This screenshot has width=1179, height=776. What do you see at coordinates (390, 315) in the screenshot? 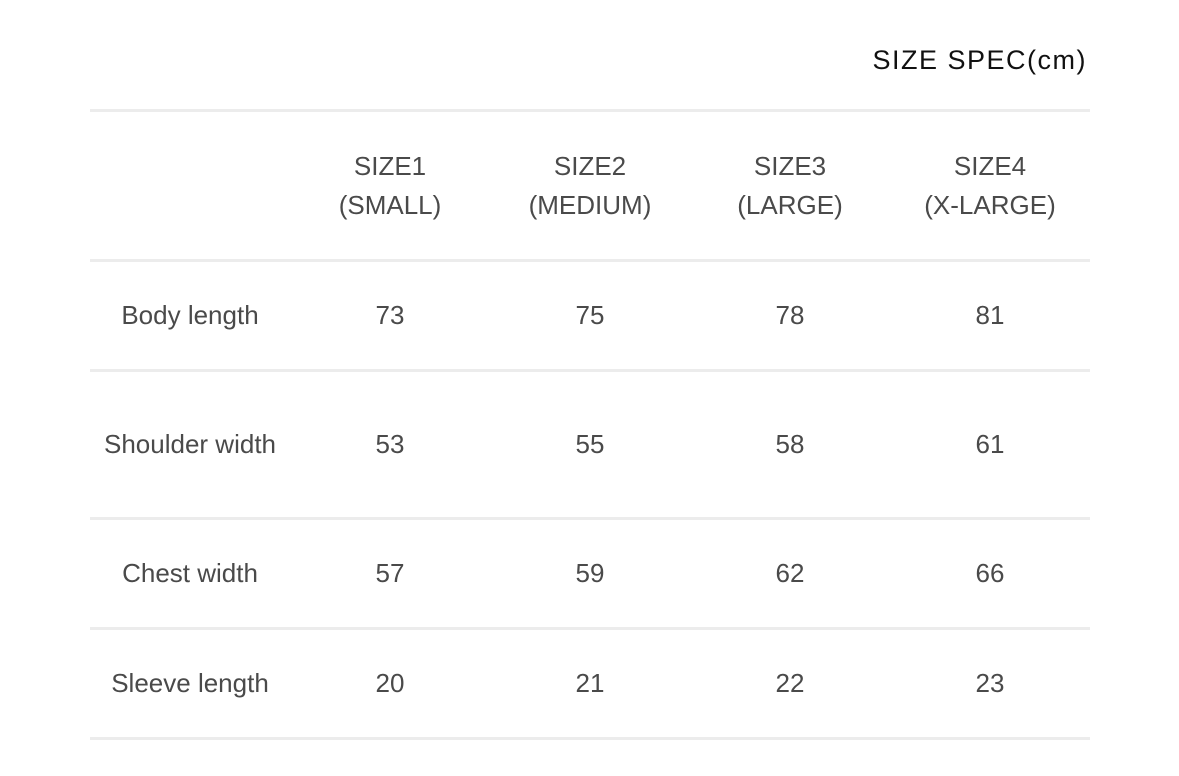
I see `cell-value: 73` at bounding box center [390, 315].